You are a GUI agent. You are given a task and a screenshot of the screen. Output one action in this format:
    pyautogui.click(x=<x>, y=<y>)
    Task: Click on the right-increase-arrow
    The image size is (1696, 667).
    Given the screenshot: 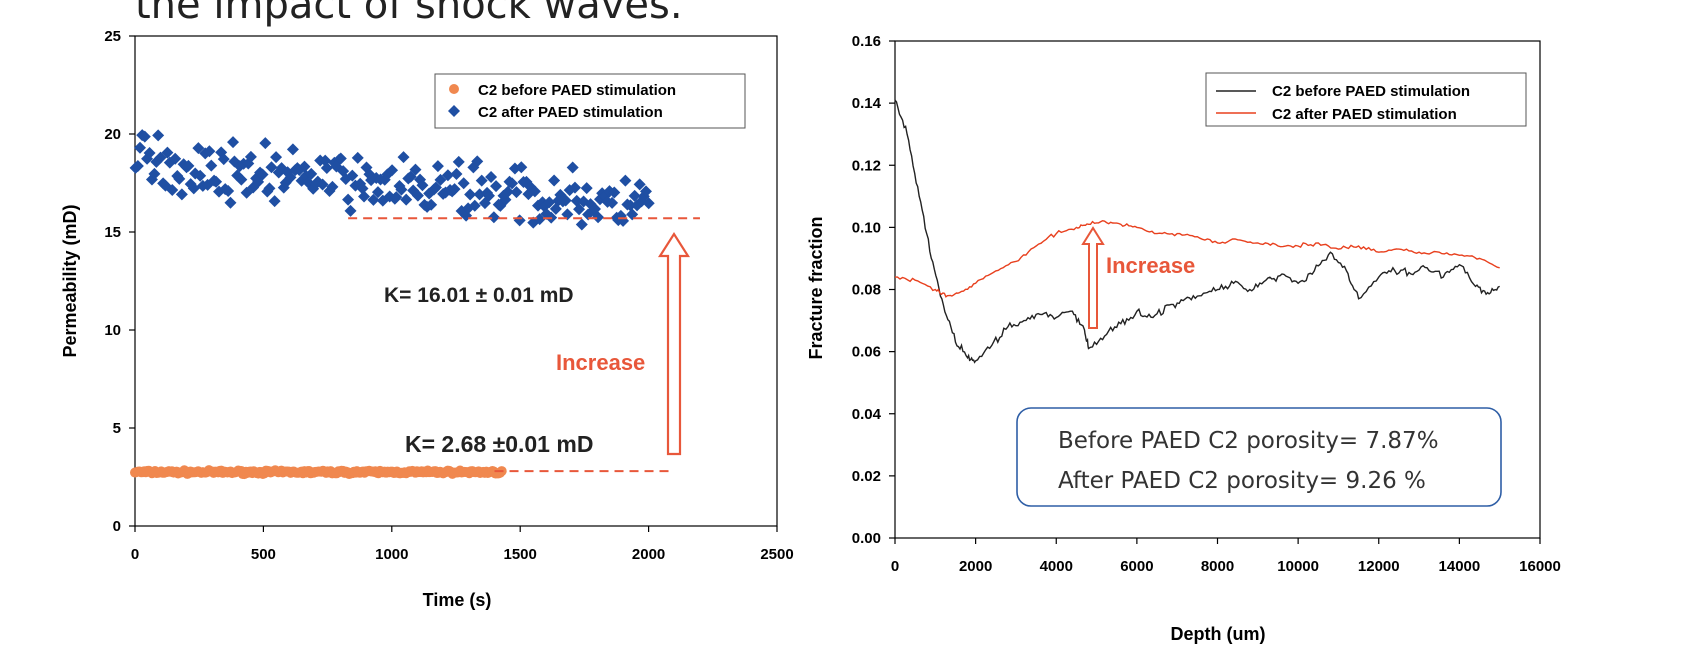 What is the action you would take?
    pyautogui.click(x=1093, y=277)
    